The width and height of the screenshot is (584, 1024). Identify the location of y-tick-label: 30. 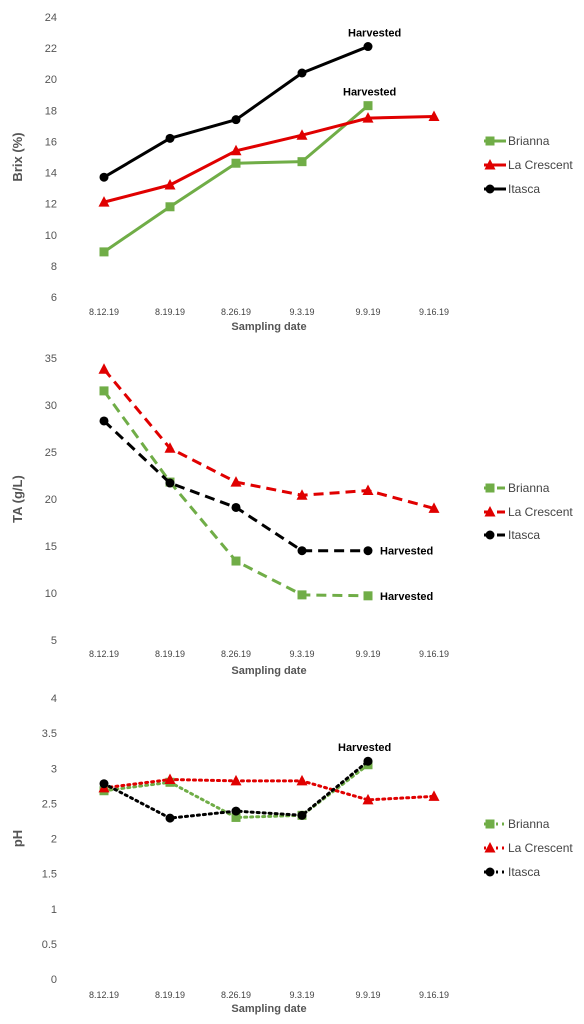
(51, 406).